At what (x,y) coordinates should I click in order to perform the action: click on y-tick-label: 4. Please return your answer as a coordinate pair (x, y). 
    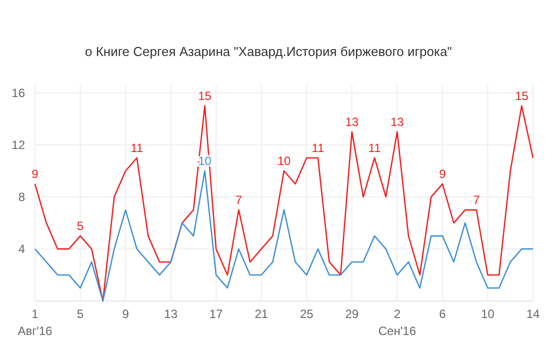
    Looking at the image, I should click on (22, 249).